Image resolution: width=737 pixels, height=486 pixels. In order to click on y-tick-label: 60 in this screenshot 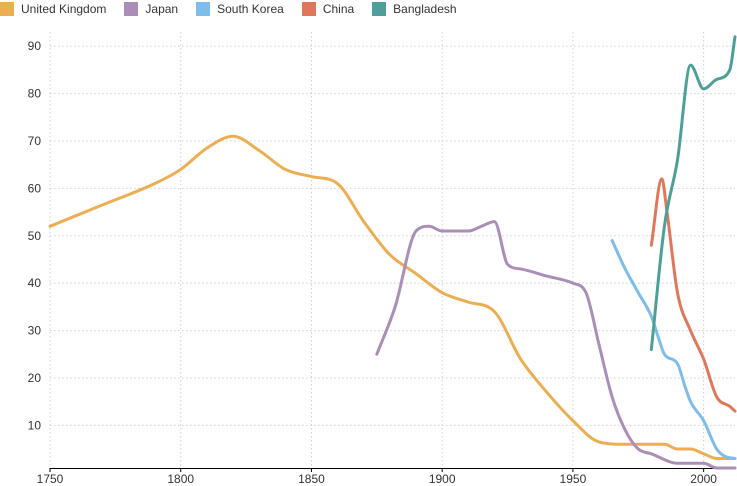, I will do `click(35, 188)`.